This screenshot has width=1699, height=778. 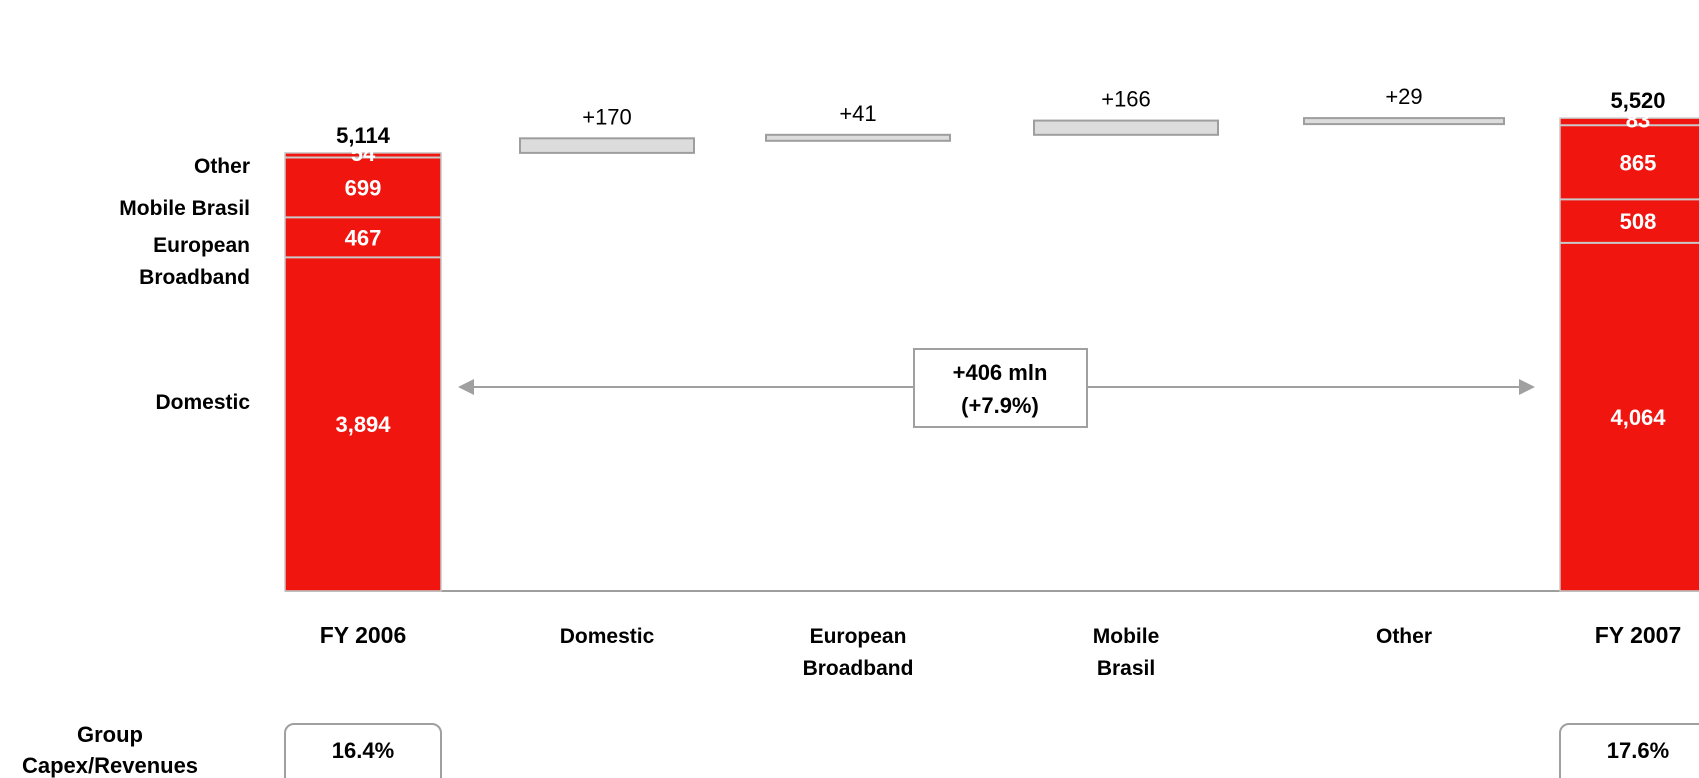 I want to click on delta-label-other: +29, so click(x=1403, y=96).